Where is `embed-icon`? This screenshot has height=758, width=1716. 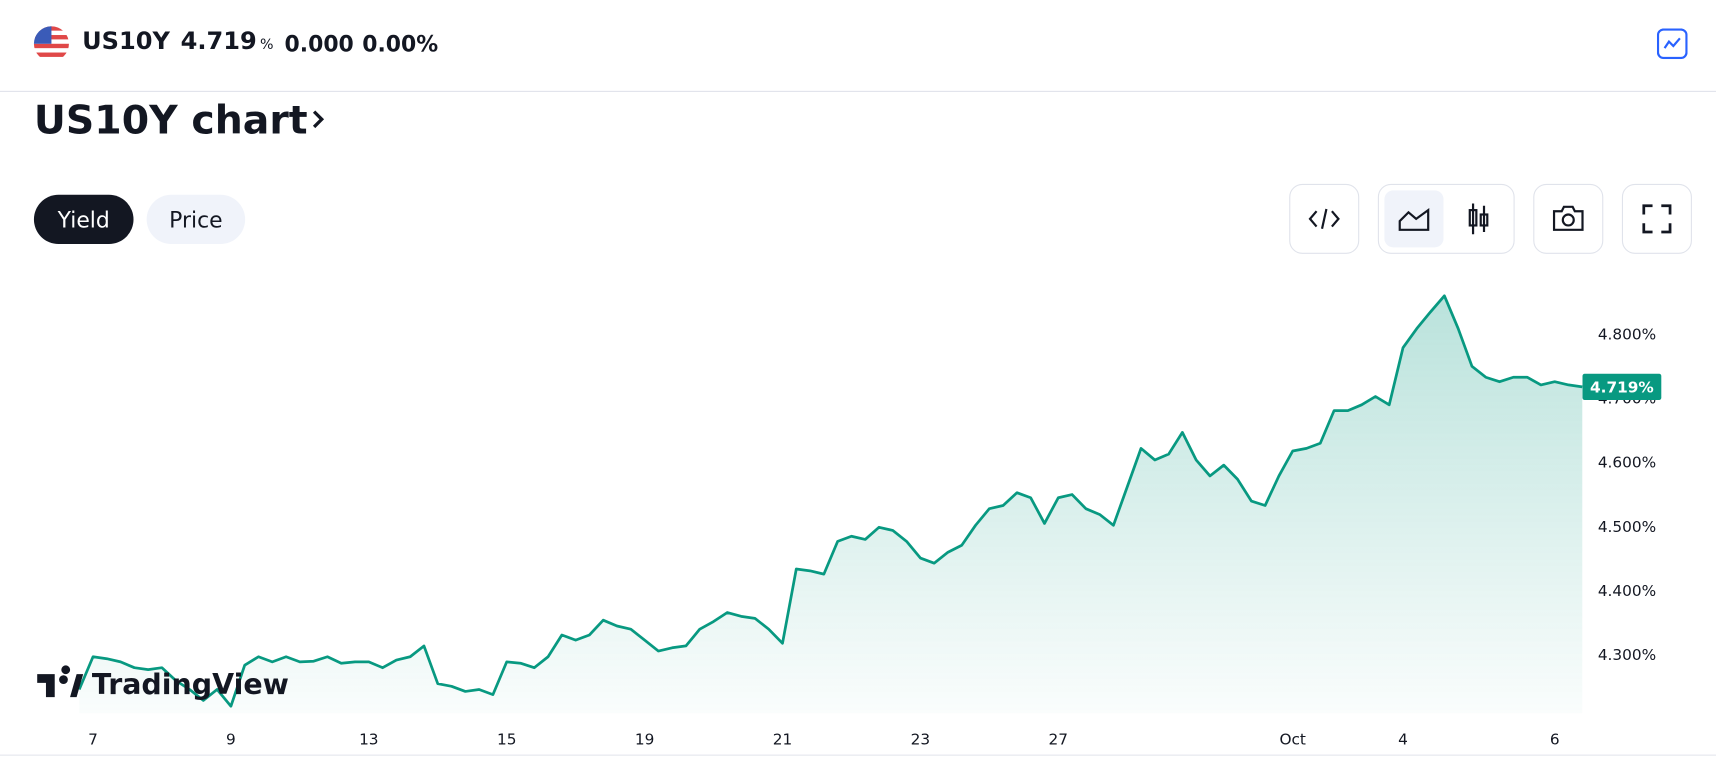 embed-icon is located at coordinates (1324, 218).